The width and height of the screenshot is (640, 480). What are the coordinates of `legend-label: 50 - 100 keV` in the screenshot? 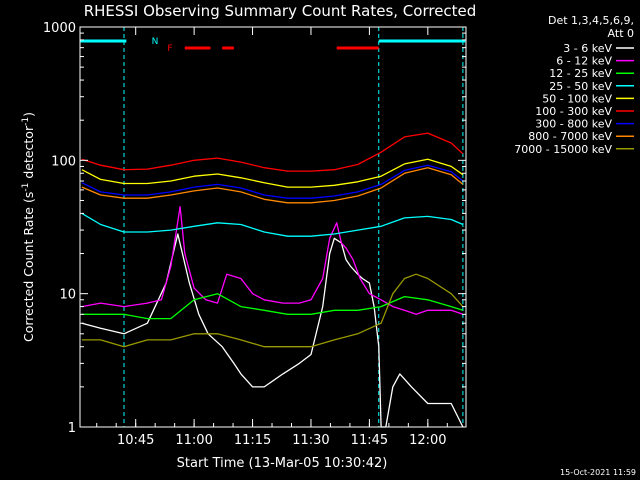 It's located at (577, 98).